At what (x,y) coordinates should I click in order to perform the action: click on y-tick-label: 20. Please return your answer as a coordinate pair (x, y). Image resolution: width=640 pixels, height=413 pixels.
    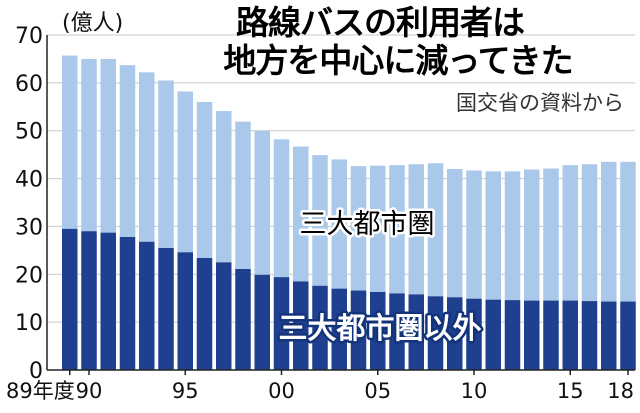
    Looking at the image, I should click on (29, 275).